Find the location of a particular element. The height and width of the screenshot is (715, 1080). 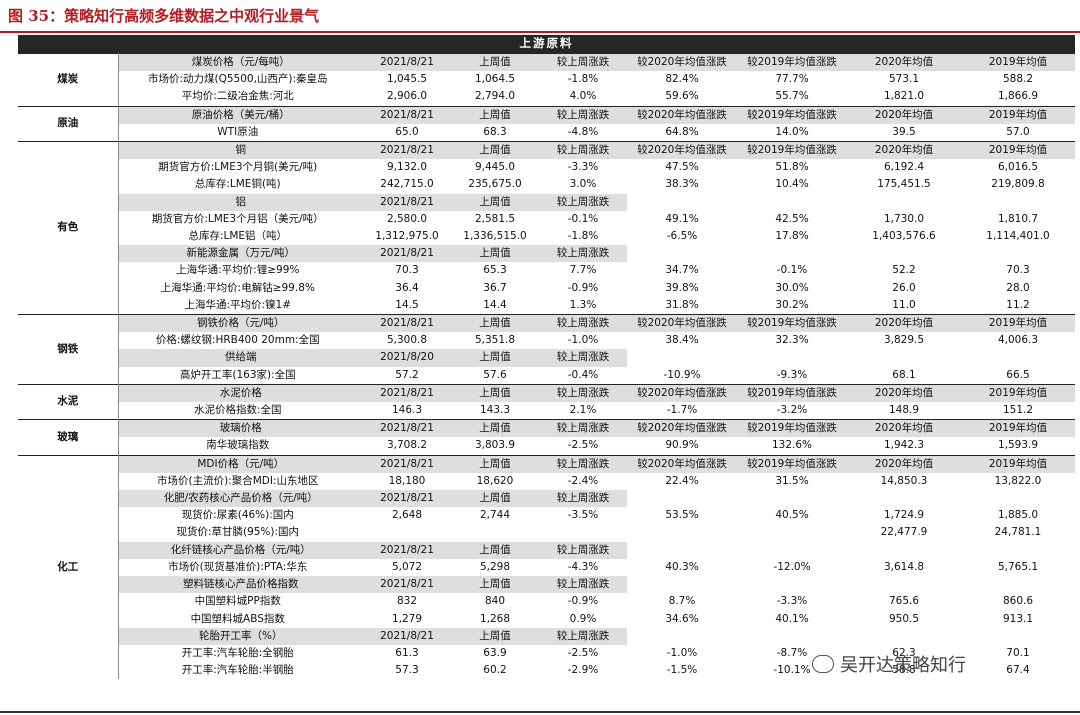

value-cell: 77.7% is located at coordinates (792, 79).